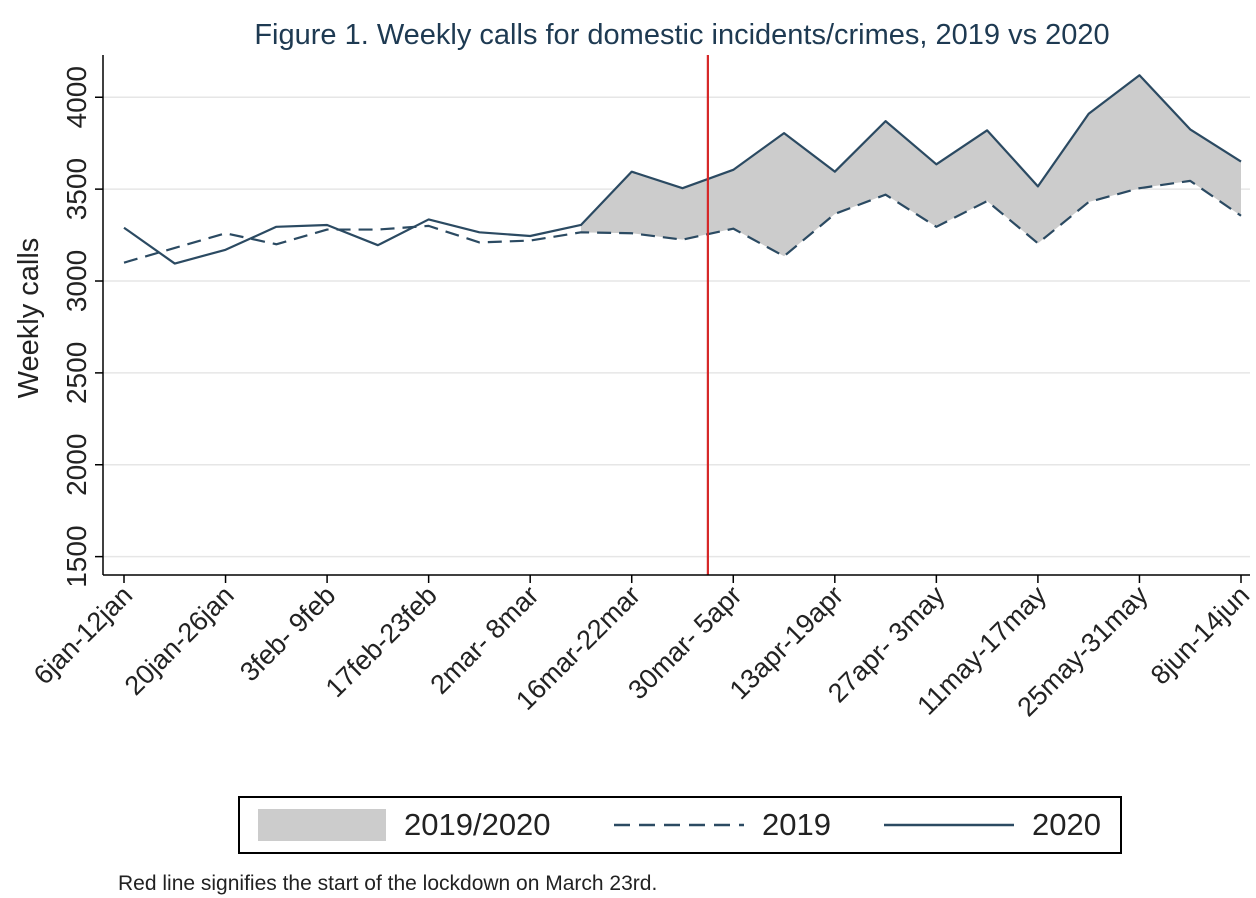  I want to click on fill-area, so click(910, 166).